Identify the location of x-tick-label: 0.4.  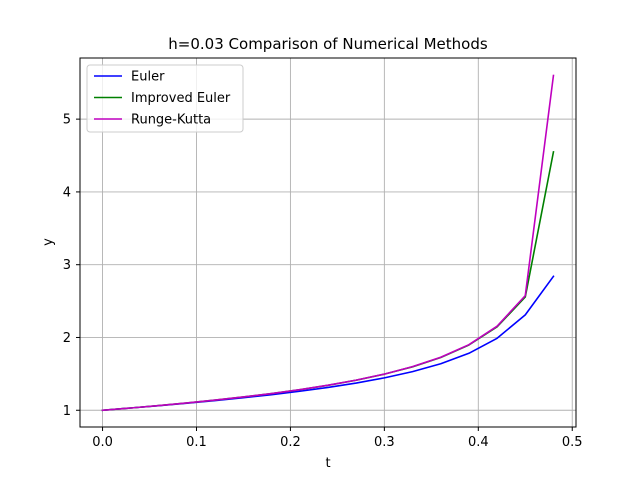
(478, 442).